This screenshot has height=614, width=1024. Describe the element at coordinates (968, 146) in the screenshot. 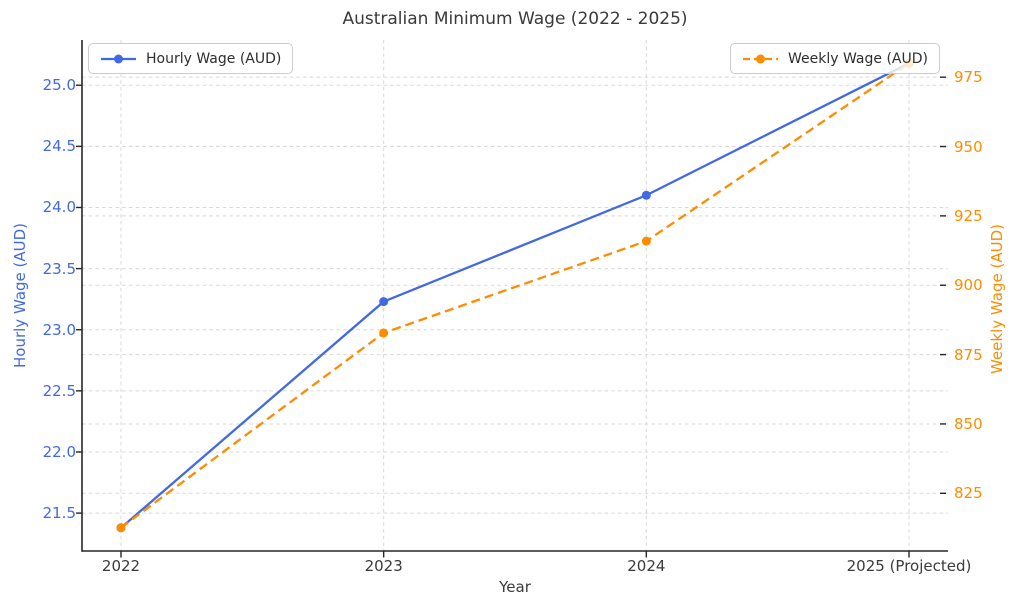

I see `right-y-tick-label: 950` at that location.